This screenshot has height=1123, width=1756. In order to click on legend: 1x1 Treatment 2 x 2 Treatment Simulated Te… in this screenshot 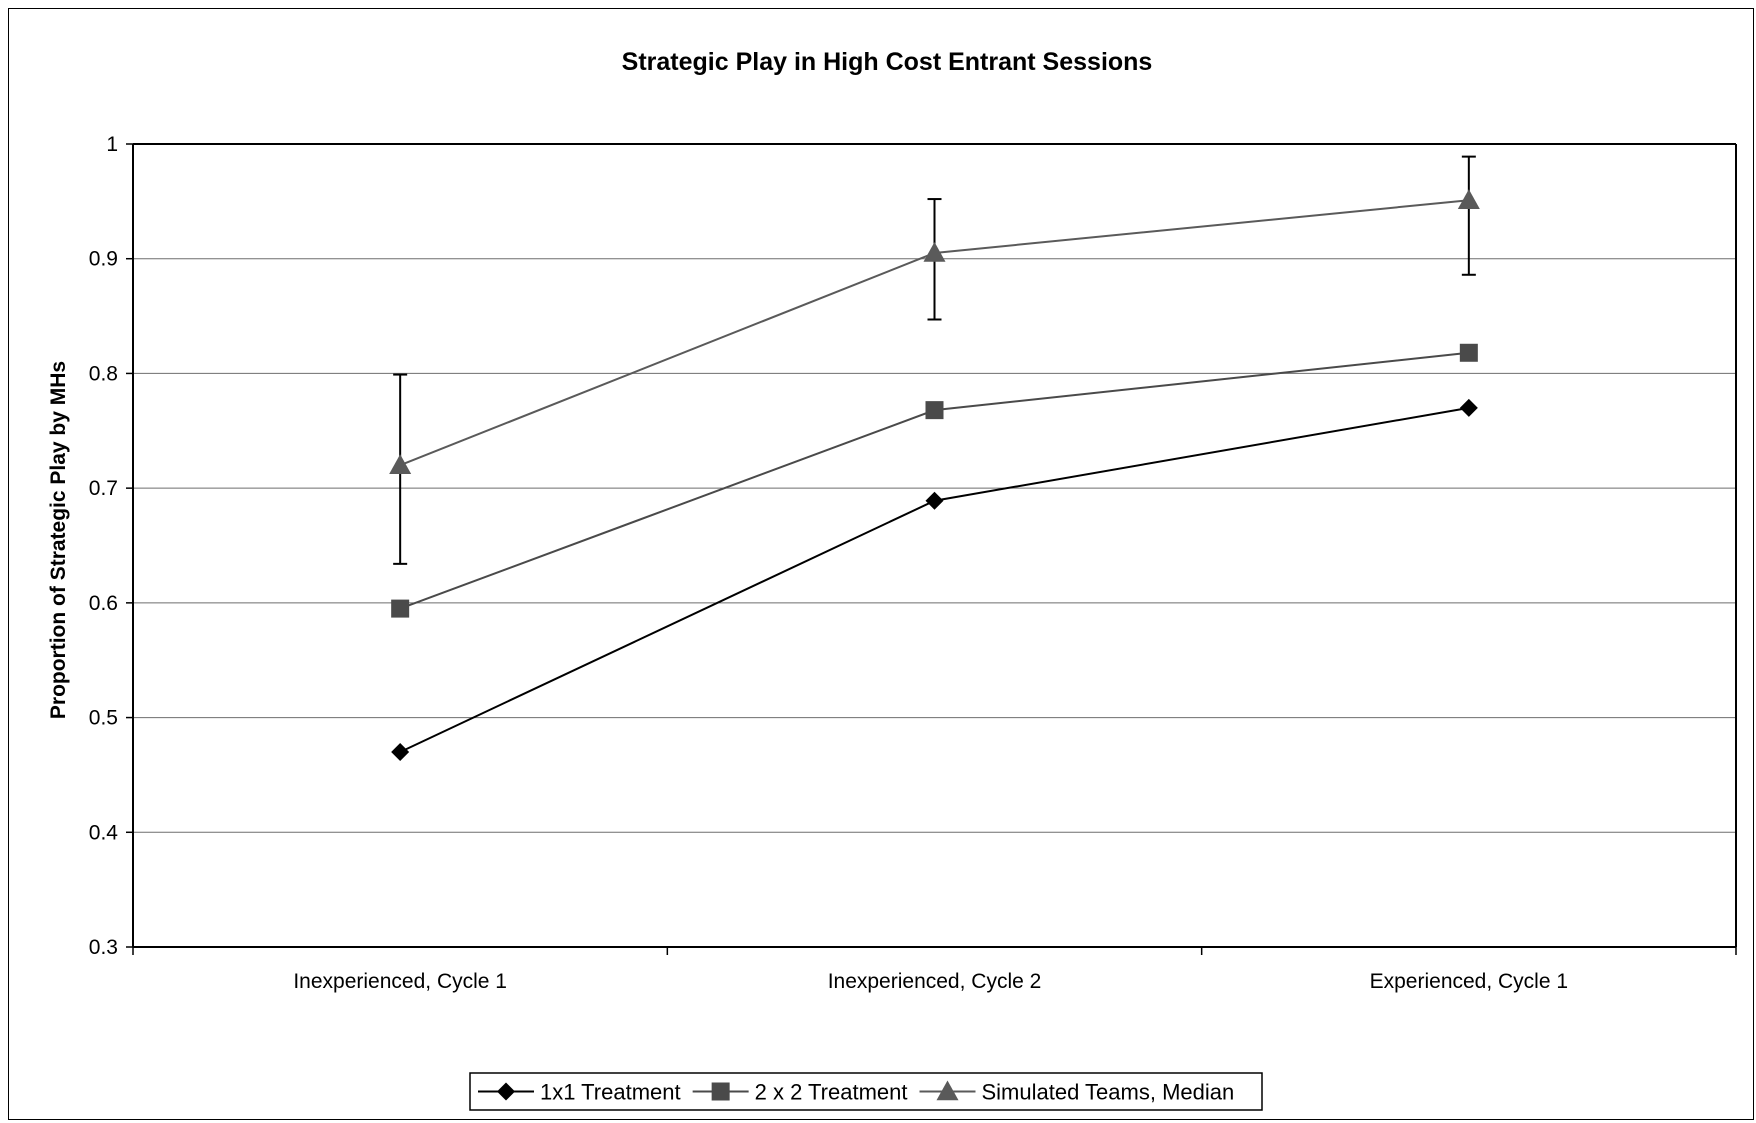, I will do `click(866, 1091)`.